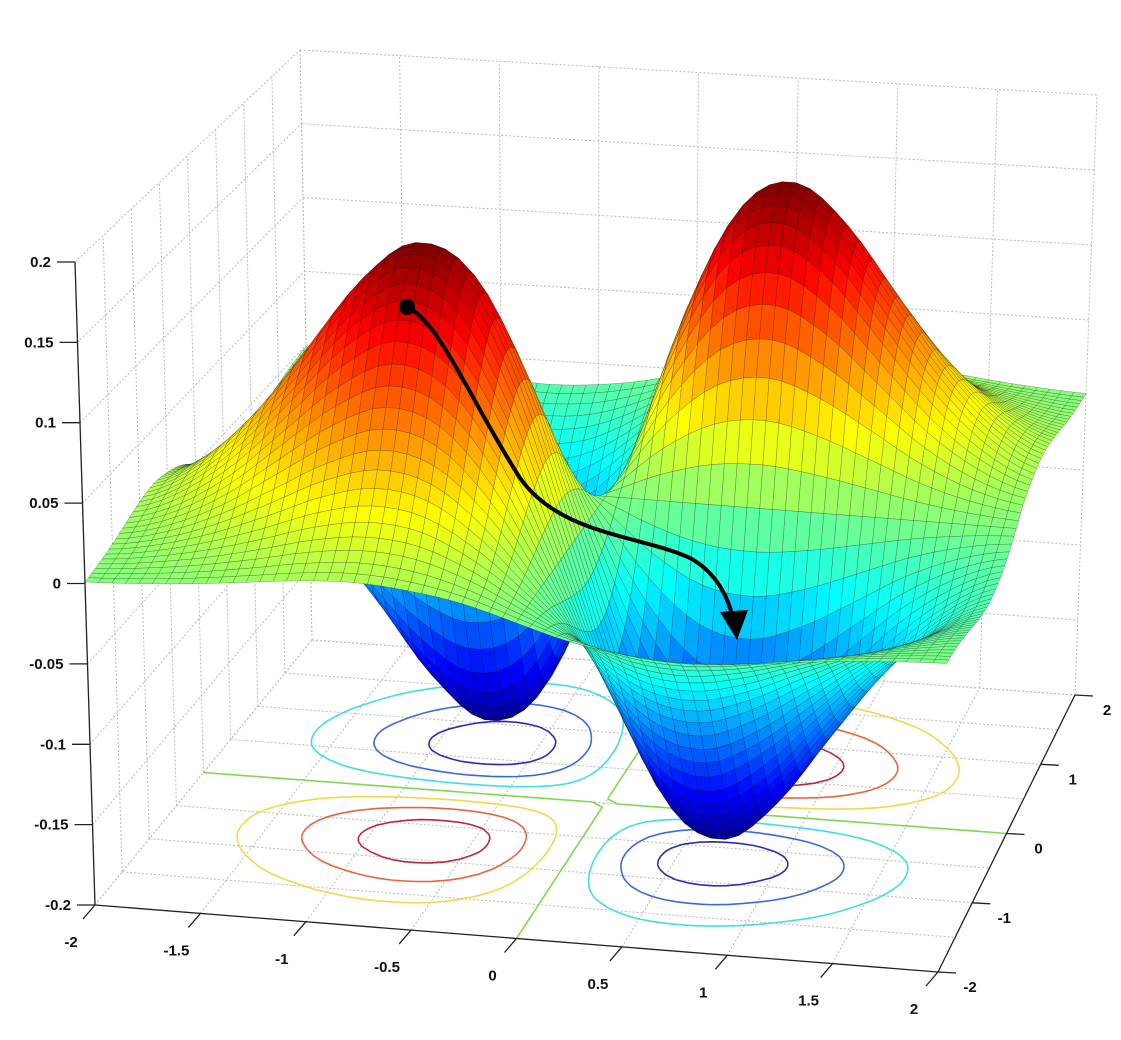 Image resolution: width=1121 pixels, height=1040 pixels. I want to click on x-tick-label: -0.5, so click(387, 967).